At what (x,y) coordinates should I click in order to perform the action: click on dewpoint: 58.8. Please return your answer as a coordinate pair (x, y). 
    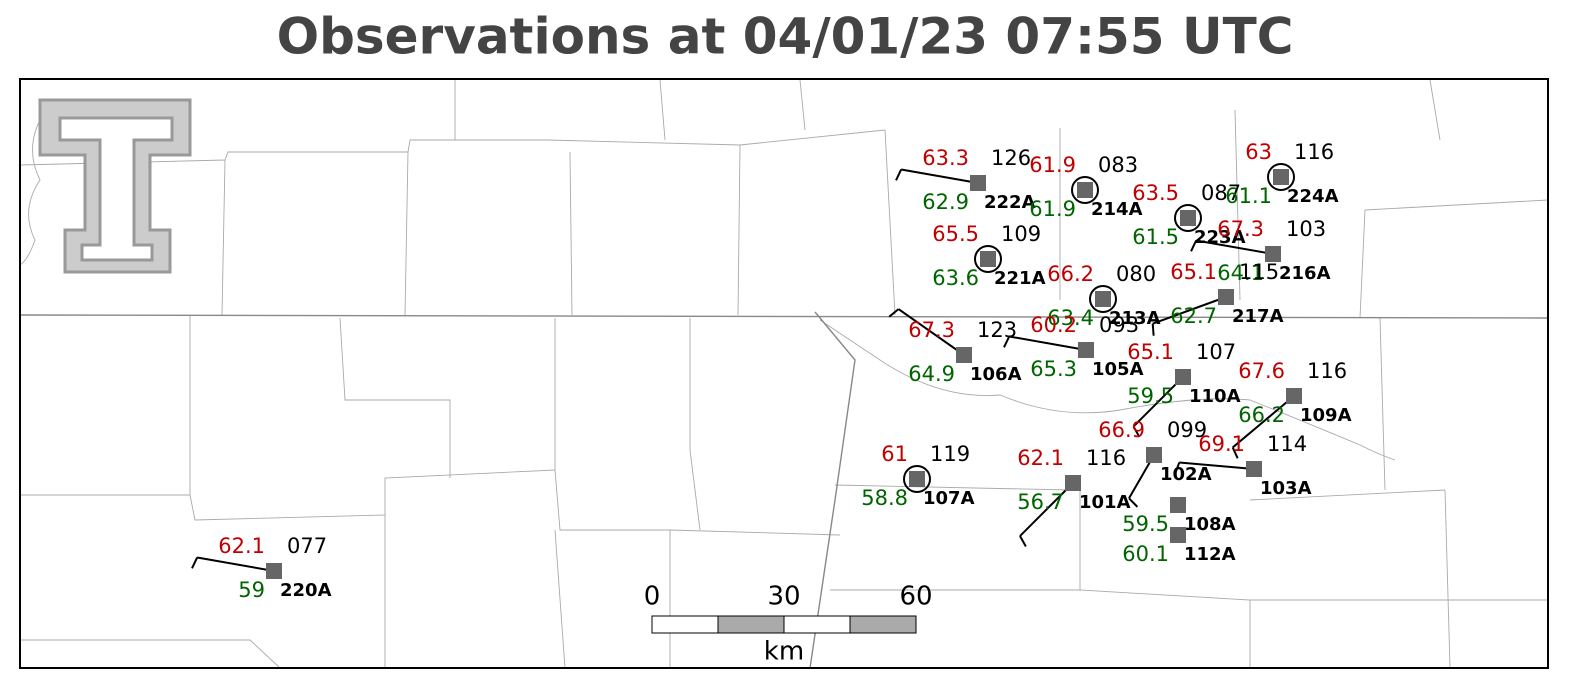
    Looking at the image, I should click on (884, 498).